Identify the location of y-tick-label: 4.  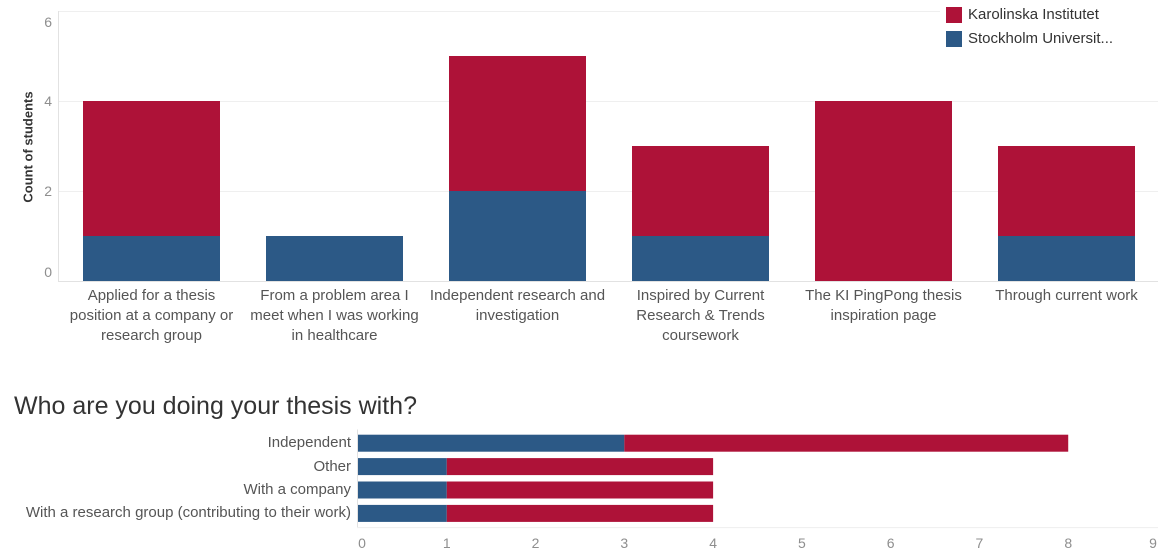
(48, 101).